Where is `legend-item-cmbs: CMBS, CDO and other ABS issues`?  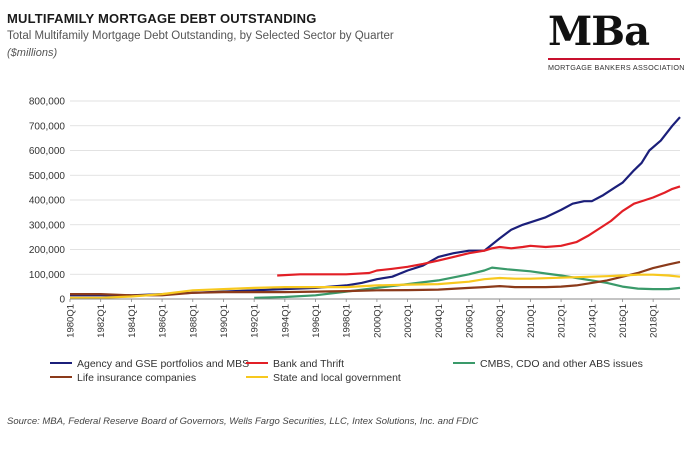
legend-item-cmbs: CMBS, CDO and other ABS issues is located at coordinates (548, 364).